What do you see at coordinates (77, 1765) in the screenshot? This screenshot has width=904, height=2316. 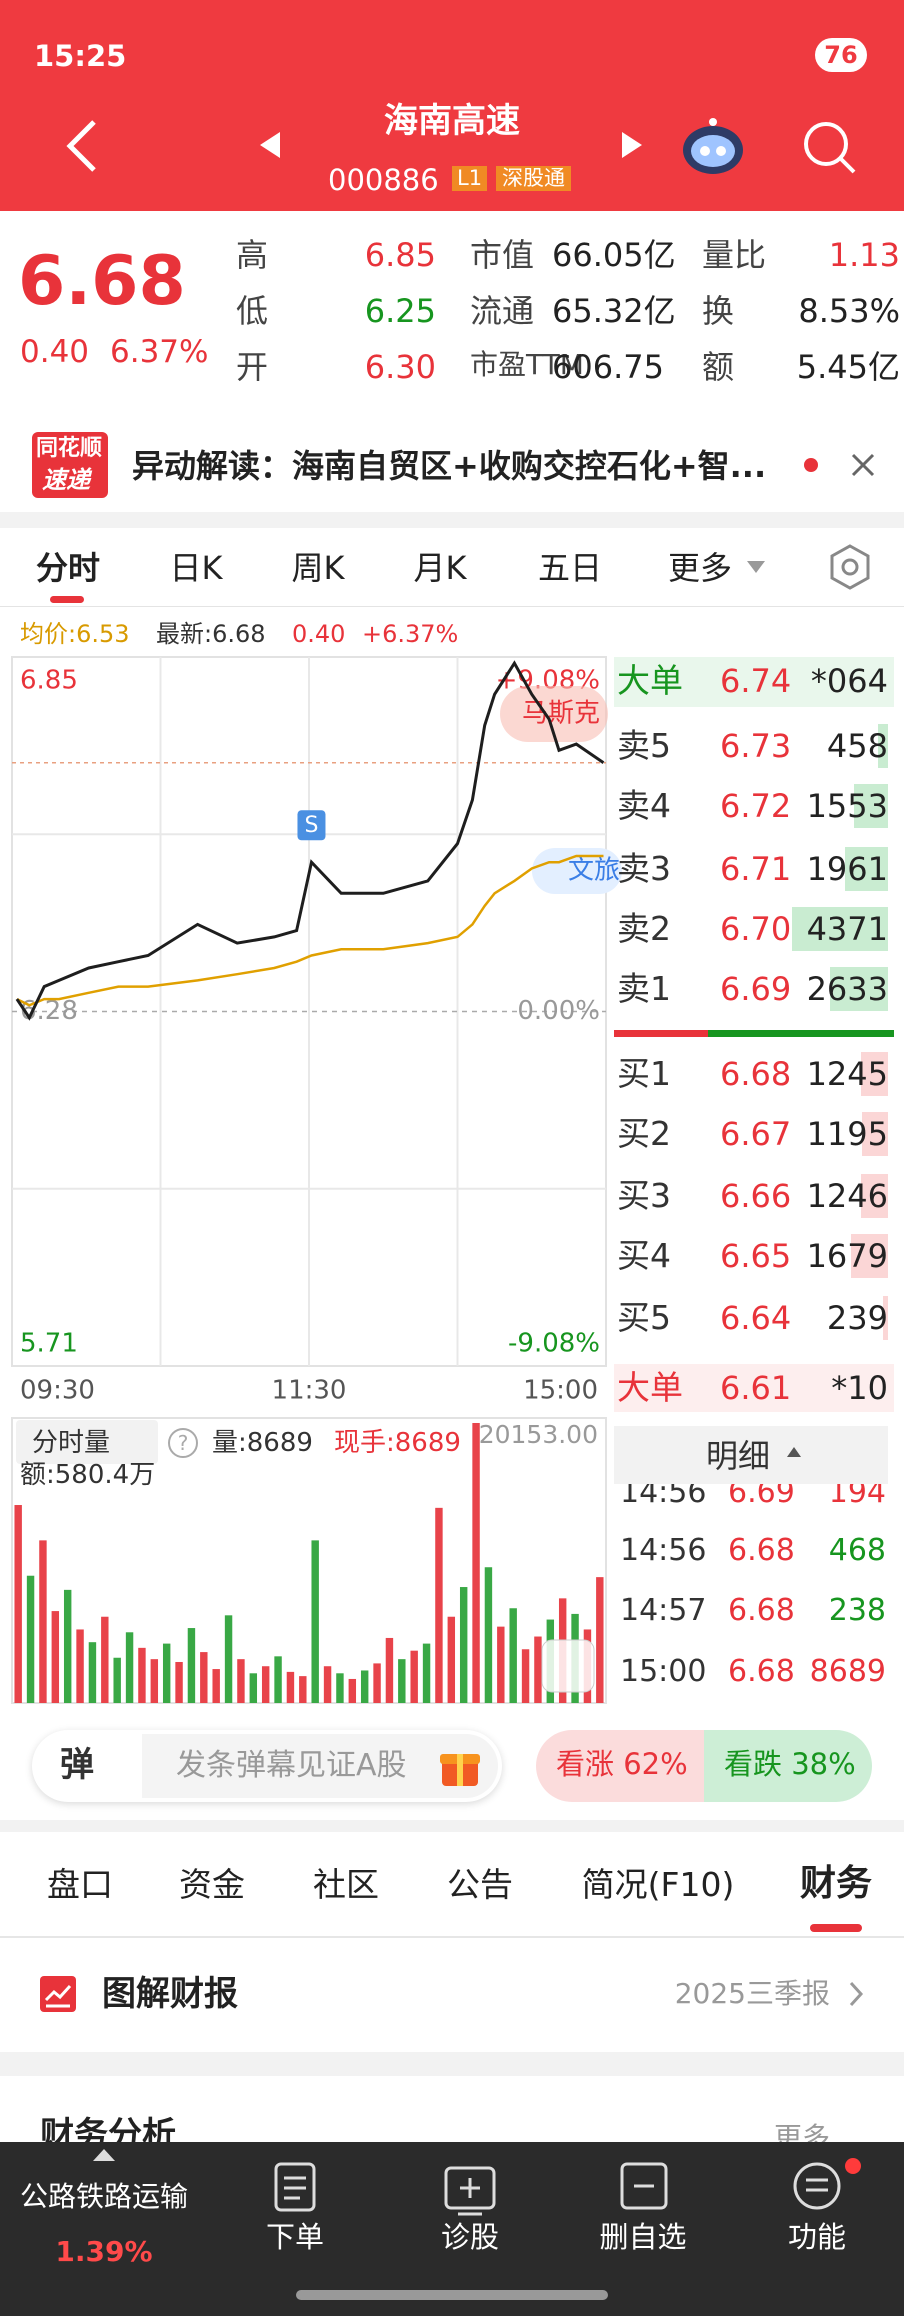 I see `danmaku-button: 弹` at bounding box center [77, 1765].